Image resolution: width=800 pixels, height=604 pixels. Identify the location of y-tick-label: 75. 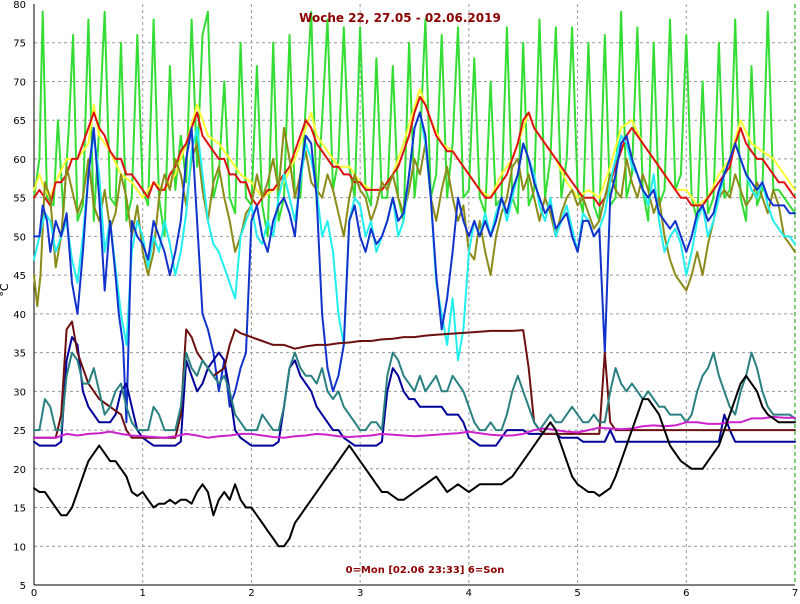
(19, 44).